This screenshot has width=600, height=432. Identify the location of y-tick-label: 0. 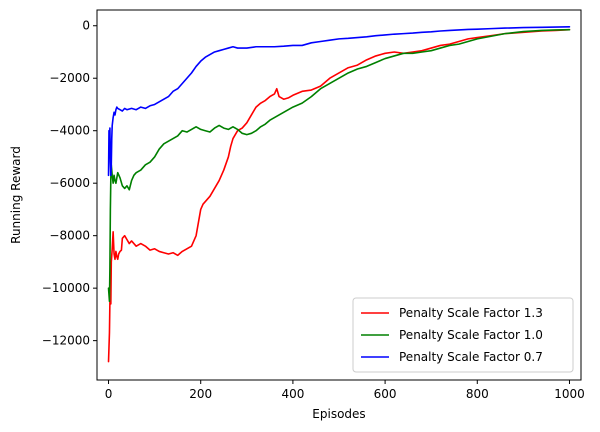
(86, 26).